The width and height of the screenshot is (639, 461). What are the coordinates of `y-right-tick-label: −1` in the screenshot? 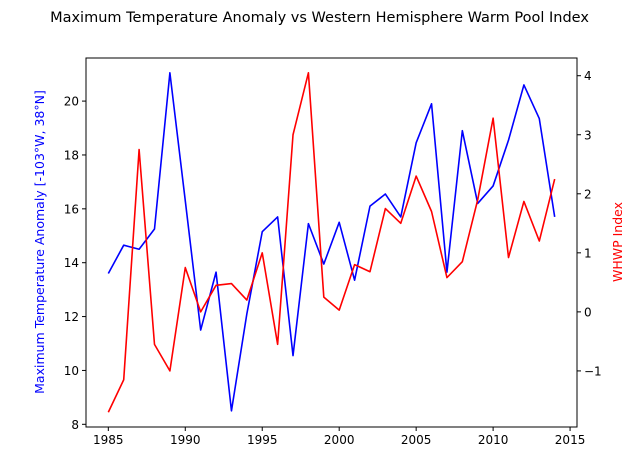 It's located at (593, 371).